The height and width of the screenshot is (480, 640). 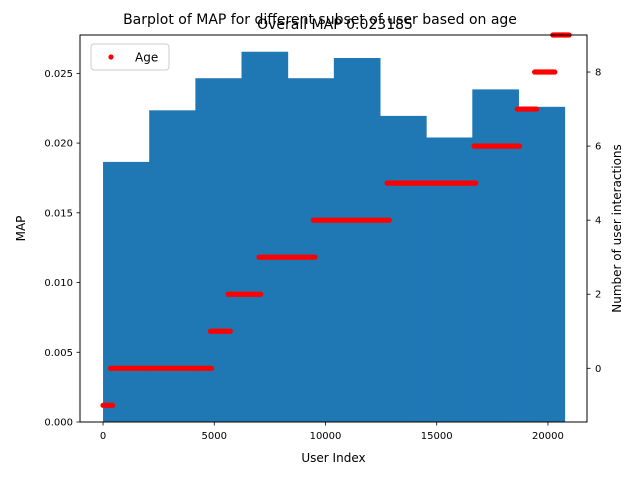 What do you see at coordinates (58, 213) in the screenshot?
I see `y-left-tick-label-3: 0.015` at bounding box center [58, 213].